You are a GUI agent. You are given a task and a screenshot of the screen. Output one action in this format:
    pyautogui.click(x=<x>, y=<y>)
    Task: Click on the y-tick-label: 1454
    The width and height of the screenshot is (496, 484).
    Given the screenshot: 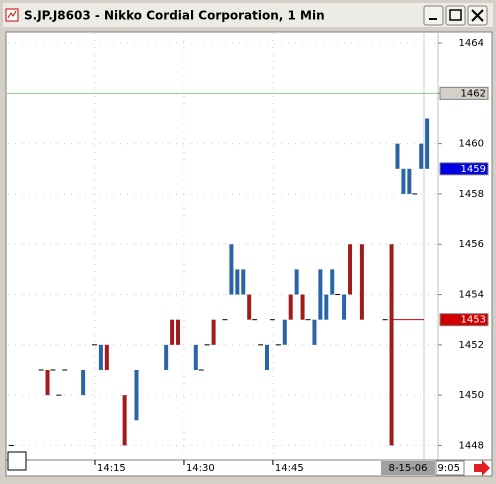 What is the action you would take?
    pyautogui.click(x=471, y=295)
    